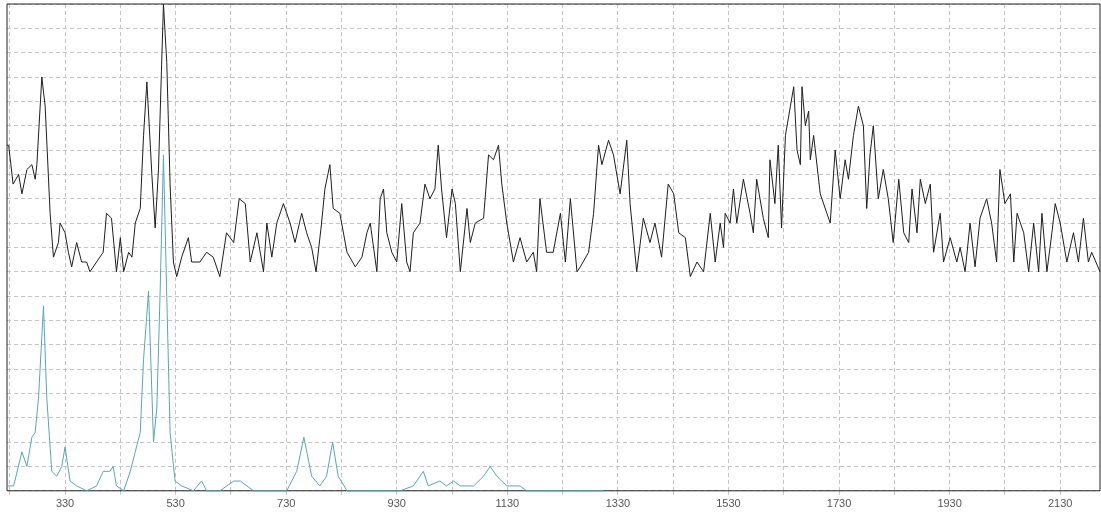 Image resolution: width=1101 pixels, height=514 pixels. I want to click on x-tick-label: 530, so click(175, 503).